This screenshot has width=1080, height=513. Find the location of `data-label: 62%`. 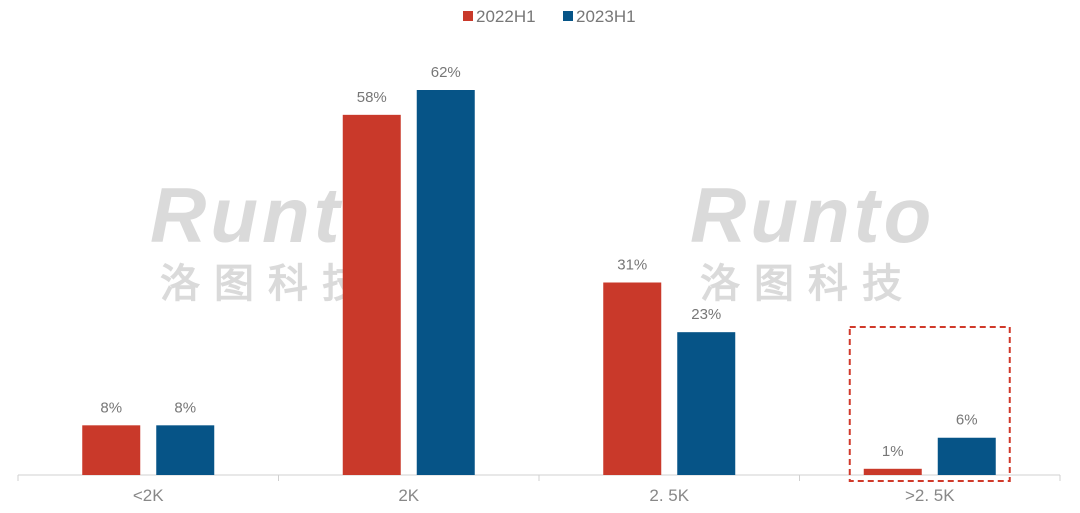

data-label: 62% is located at coordinates (446, 72).